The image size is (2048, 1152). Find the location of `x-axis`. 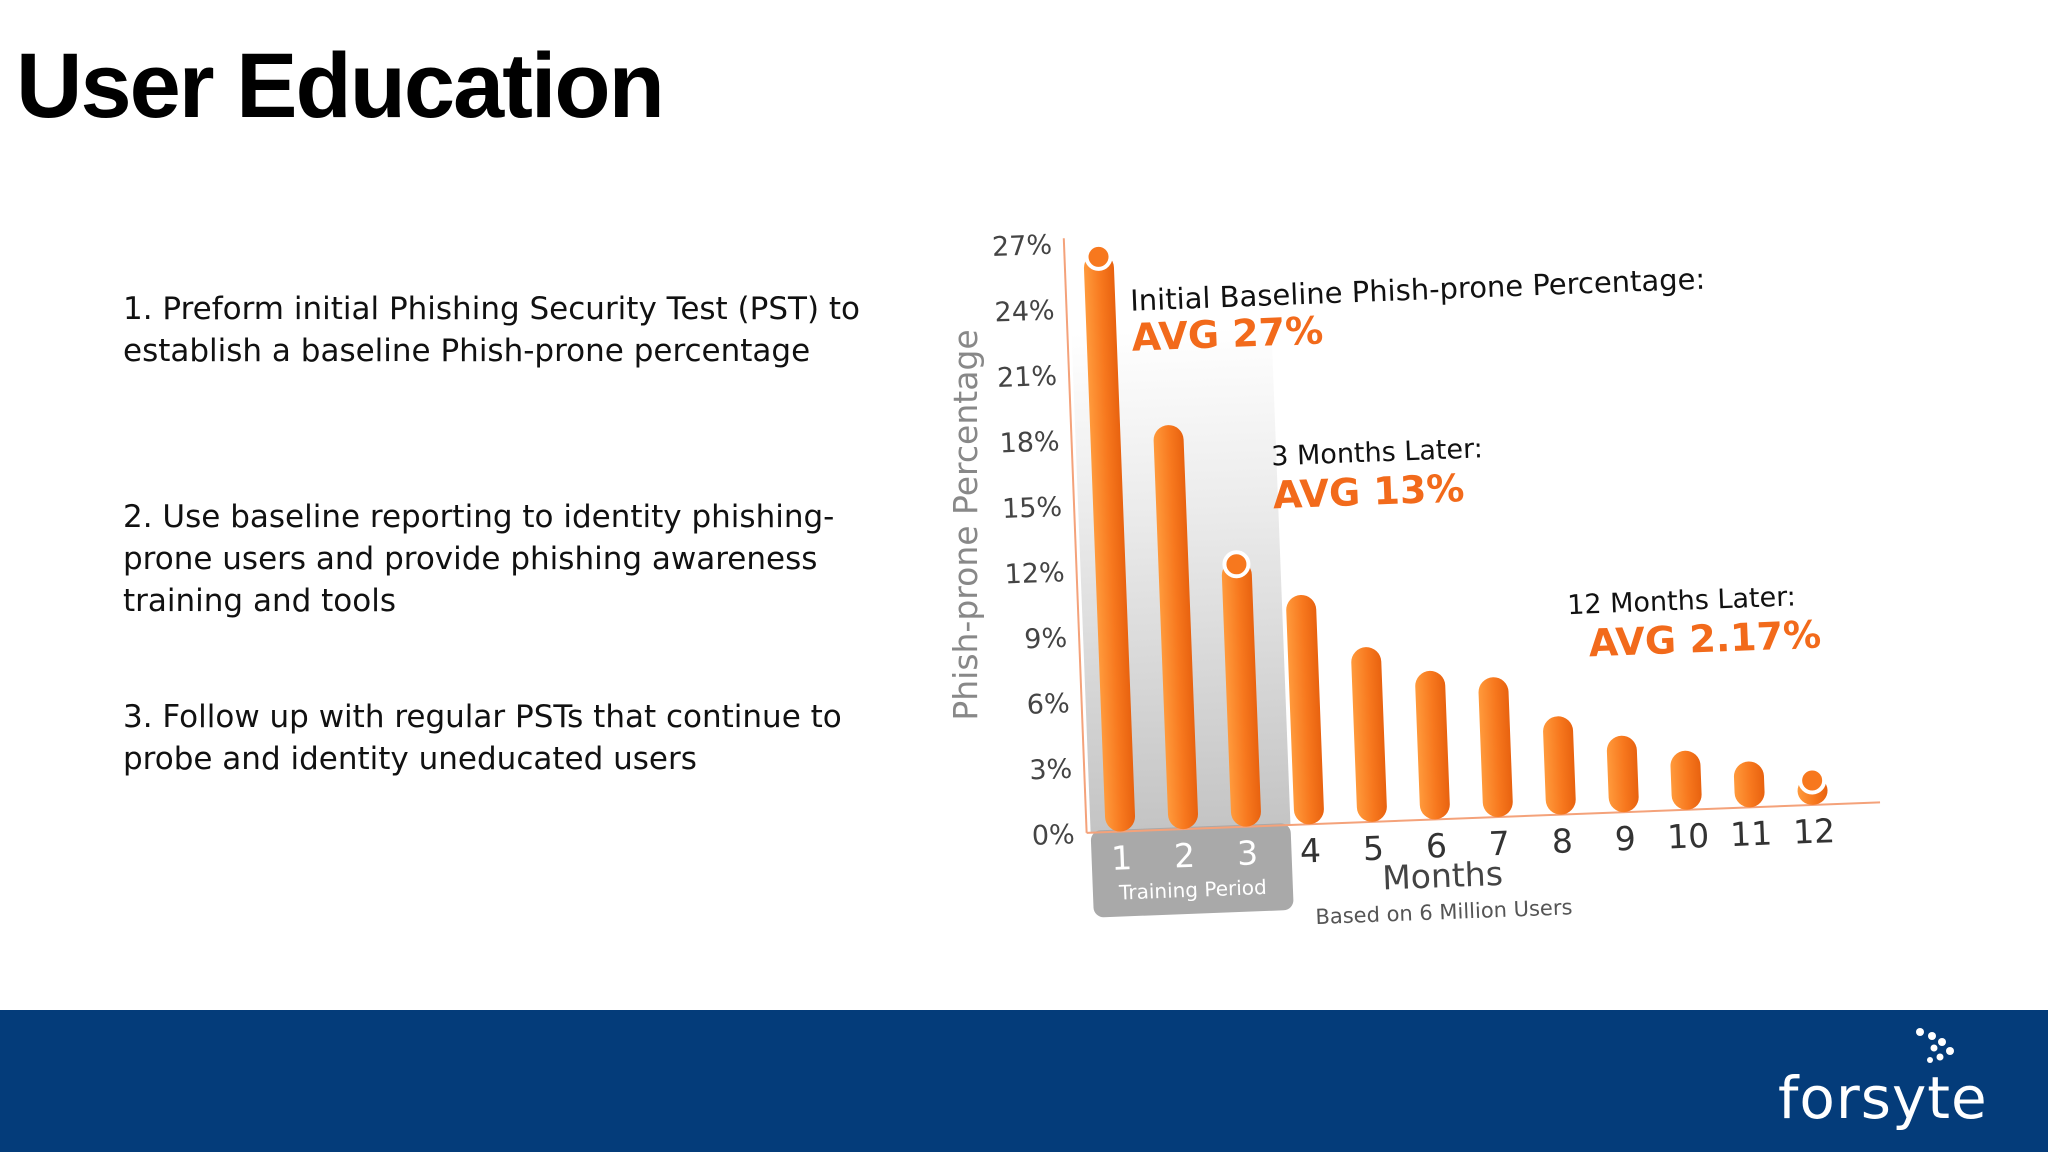

x-axis is located at coordinates (1483, 817).